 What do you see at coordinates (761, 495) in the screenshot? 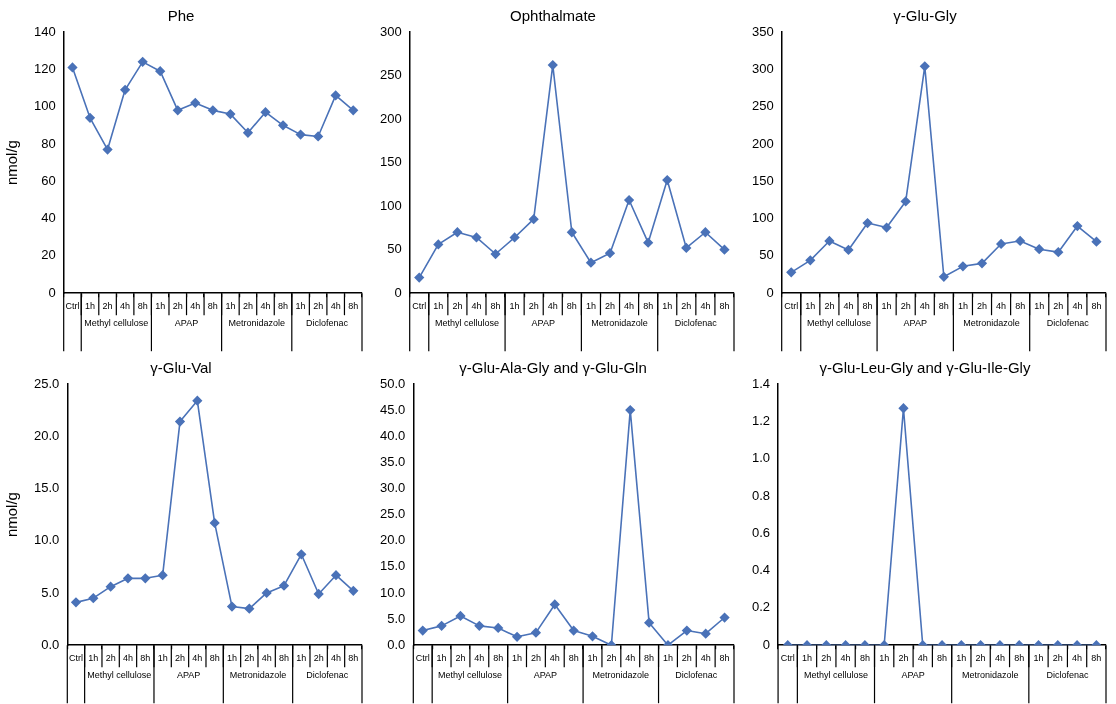
I see `y-tick-label: 0.8` at bounding box center [761, 495].